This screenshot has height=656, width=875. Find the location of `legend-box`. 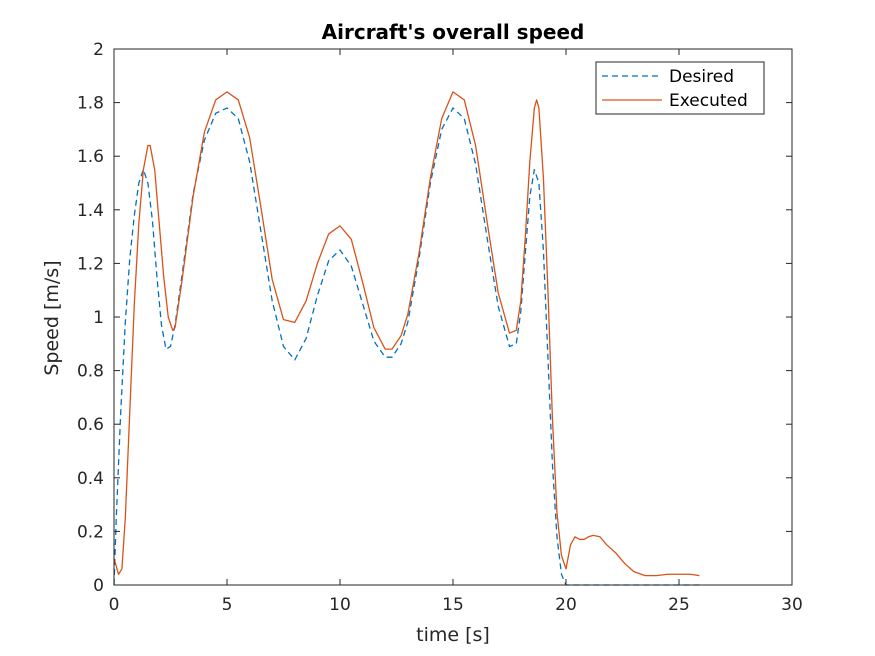

legend-box is located at coordinates (680, 88).